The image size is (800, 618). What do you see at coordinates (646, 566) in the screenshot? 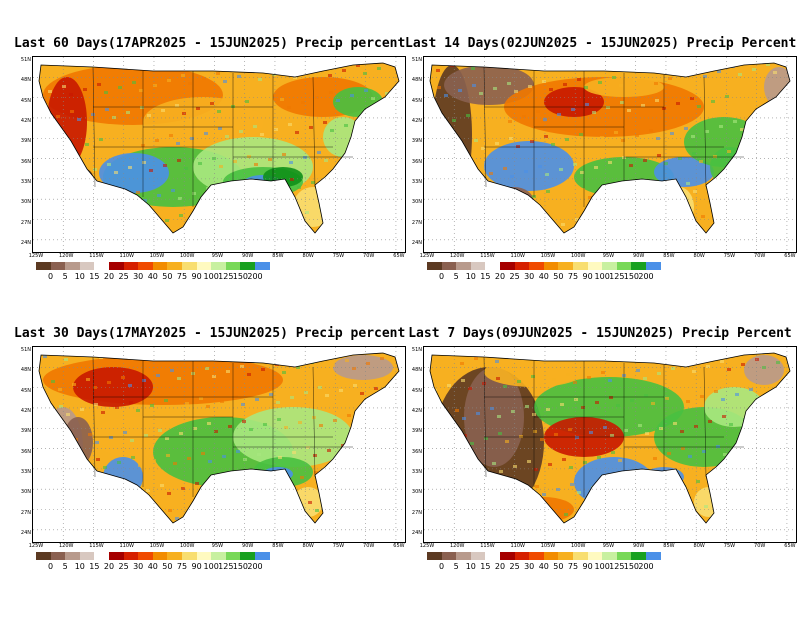
I see `legend-label: 200` at bounding box center [646, 566].